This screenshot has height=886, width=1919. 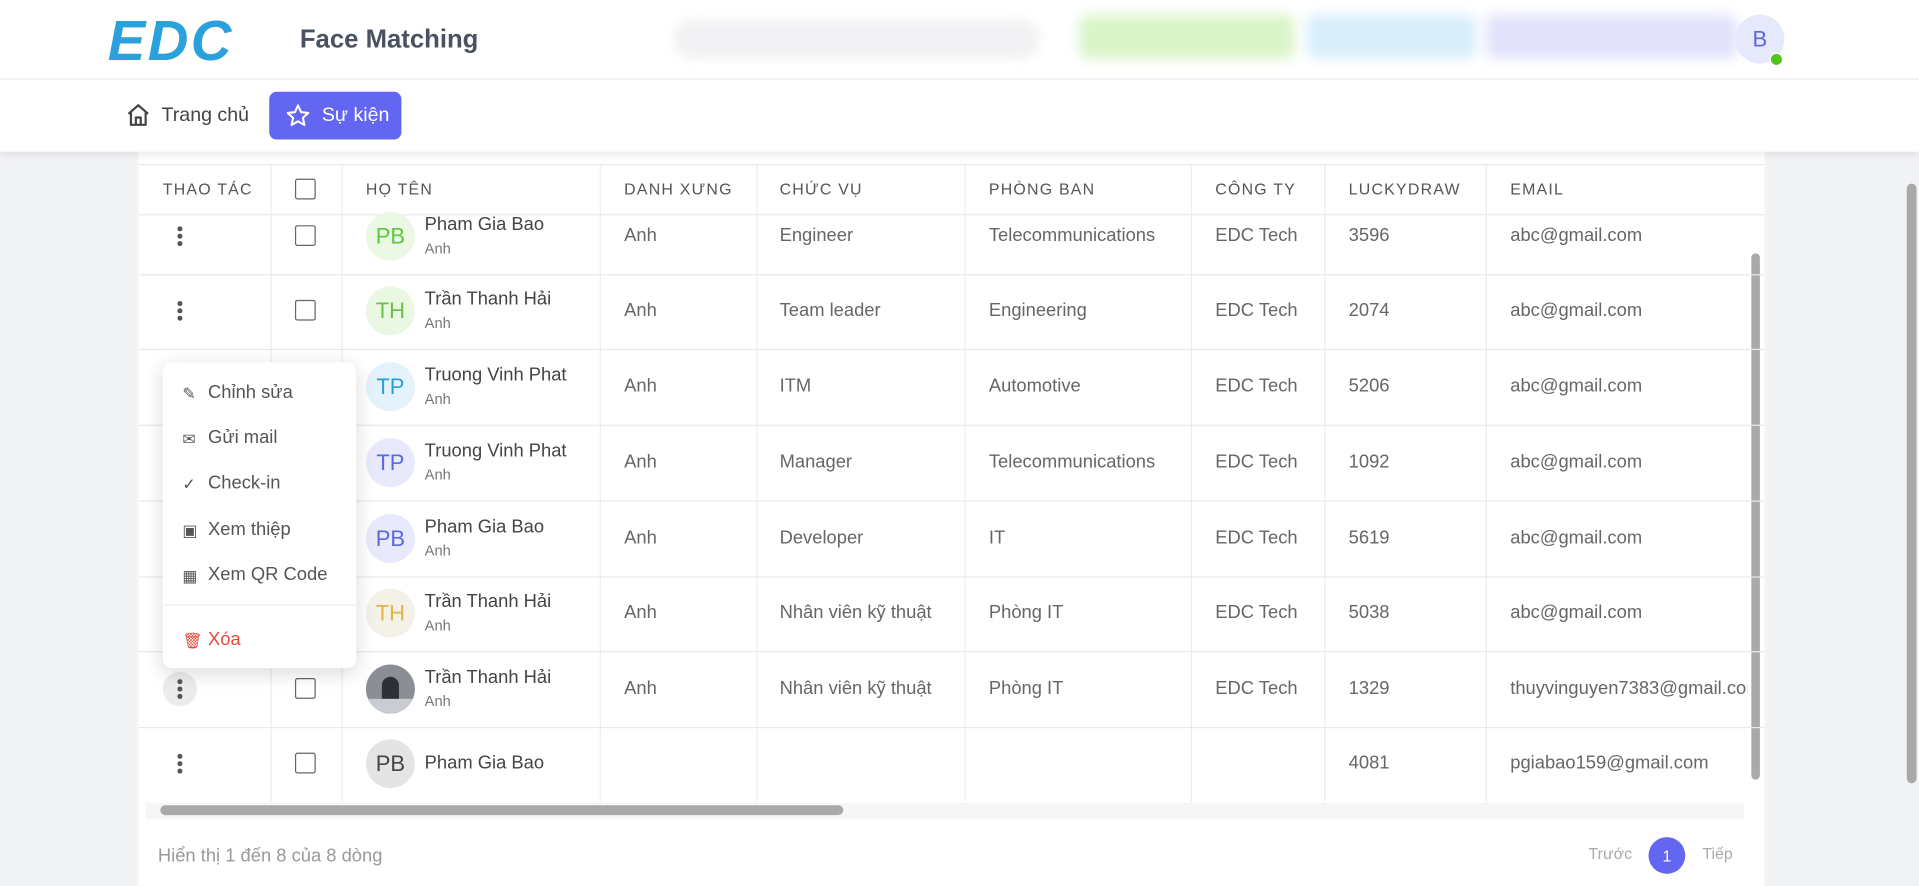 I want to click on column-header: HỌ TÊN, so click(x=399, y=189).